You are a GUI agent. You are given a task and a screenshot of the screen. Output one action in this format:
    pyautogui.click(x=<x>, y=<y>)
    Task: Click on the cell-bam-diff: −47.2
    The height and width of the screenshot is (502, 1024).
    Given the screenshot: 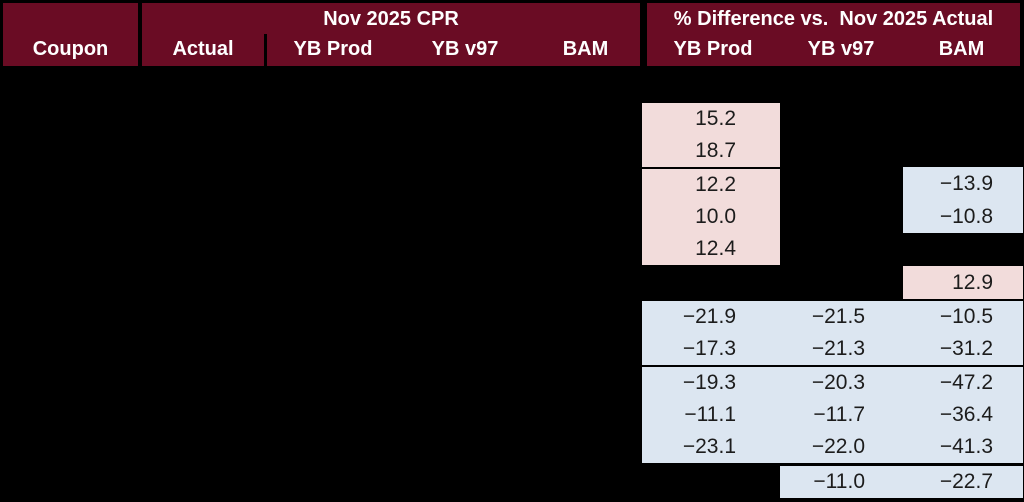 What is the action you would take?
    pyautogui.click(x=966, y=382)
    